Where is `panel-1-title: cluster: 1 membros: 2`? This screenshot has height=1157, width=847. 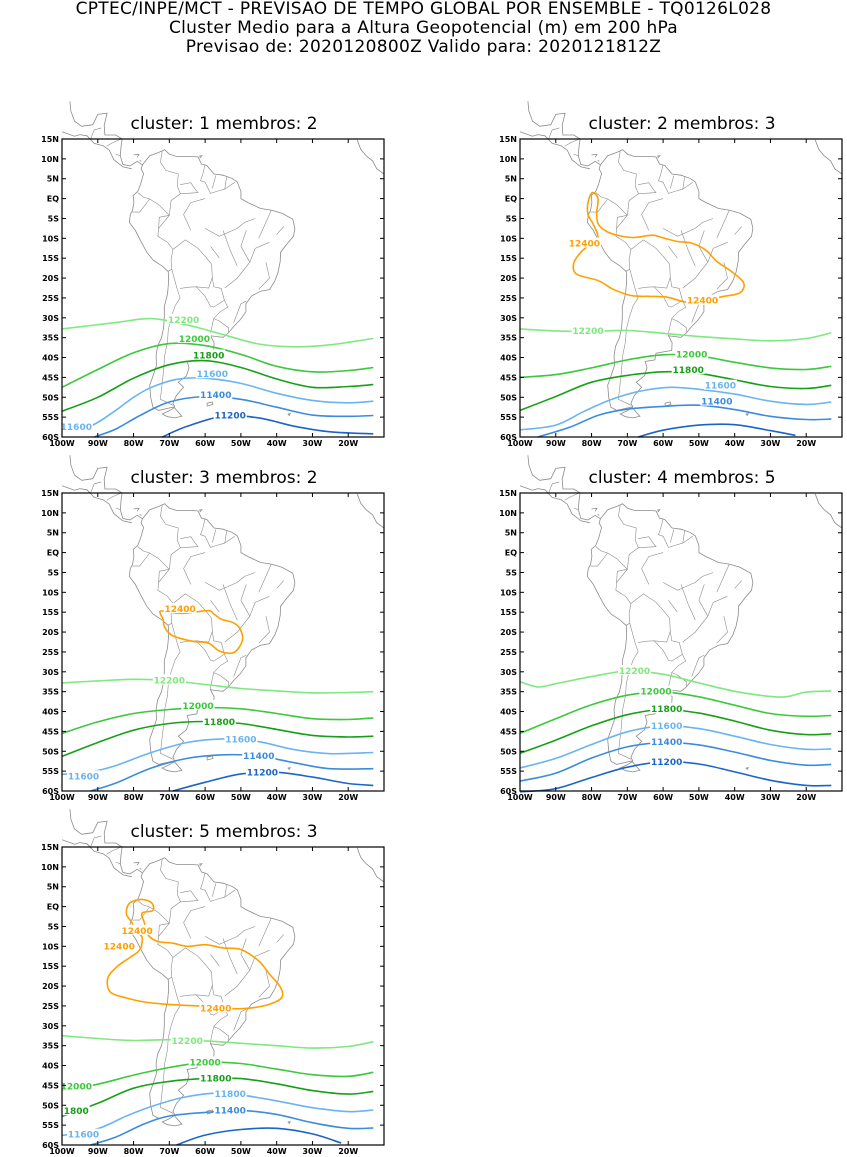
panel-1-title: cluster: 1 membros: 2 is located at coordinates (224, 124).